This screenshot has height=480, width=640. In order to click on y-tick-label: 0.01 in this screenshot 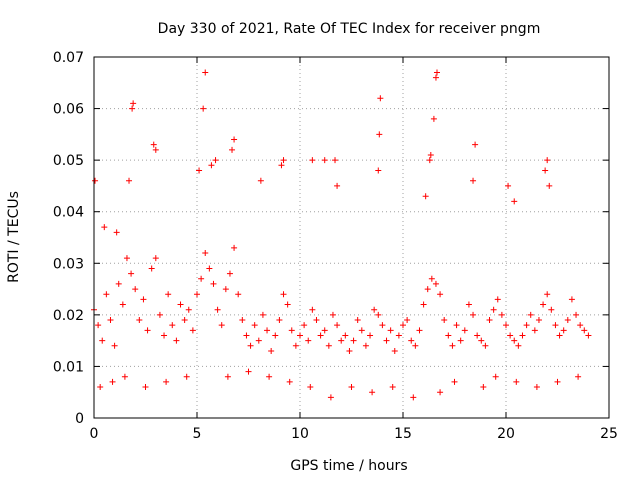, I will do `click(68, 367)`.